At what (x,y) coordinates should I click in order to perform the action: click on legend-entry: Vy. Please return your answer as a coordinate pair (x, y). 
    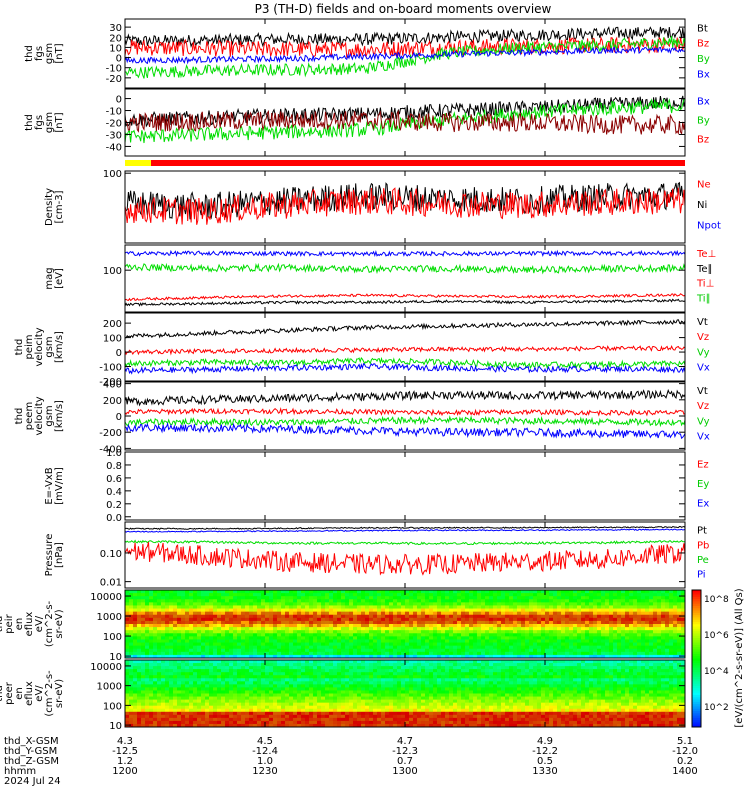
    Looking at the image, I should click on (703, 421).